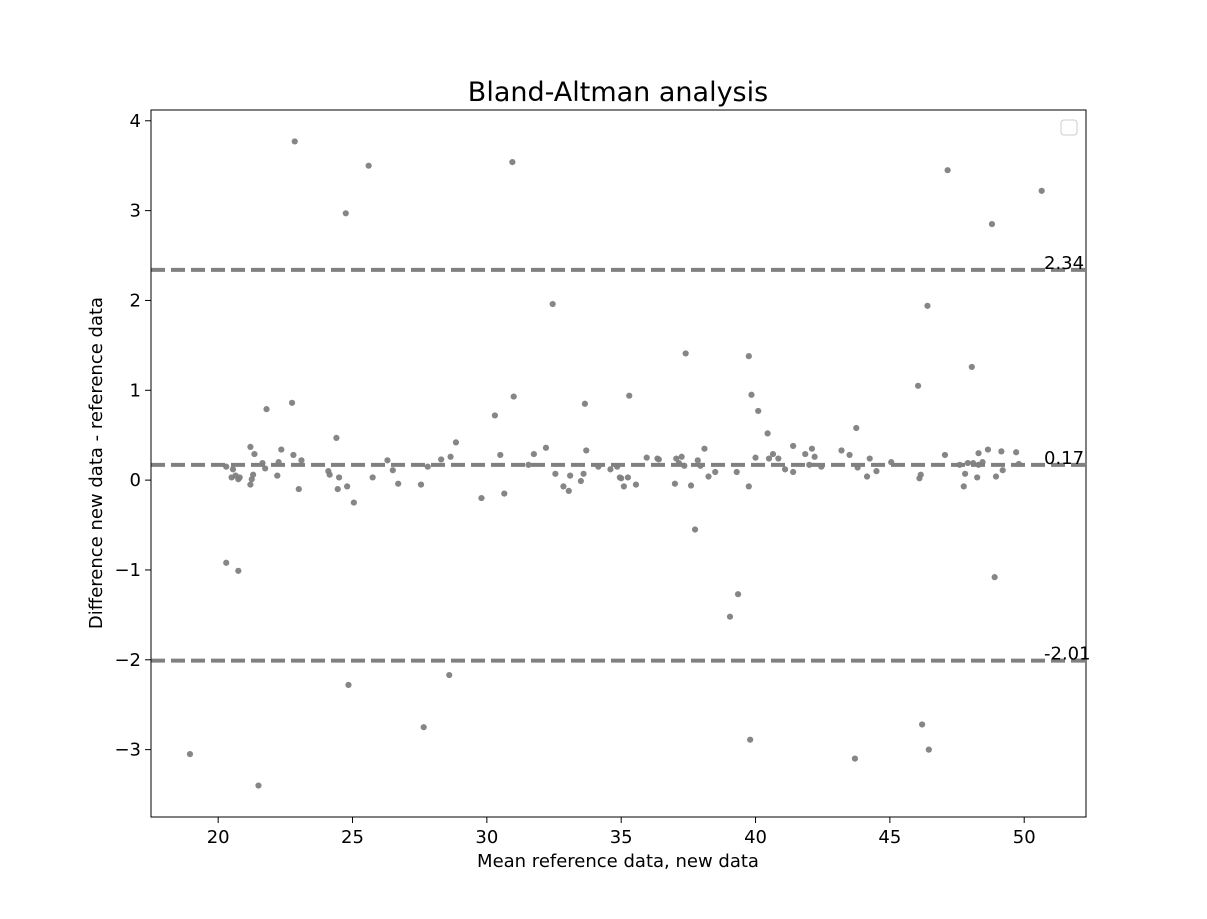 Image resolution: width=1207 pixels, height=919 pixels. Describe the element at coordinates (352, 837) in the screenshot. I see `x-tick-label: 25` at that location.